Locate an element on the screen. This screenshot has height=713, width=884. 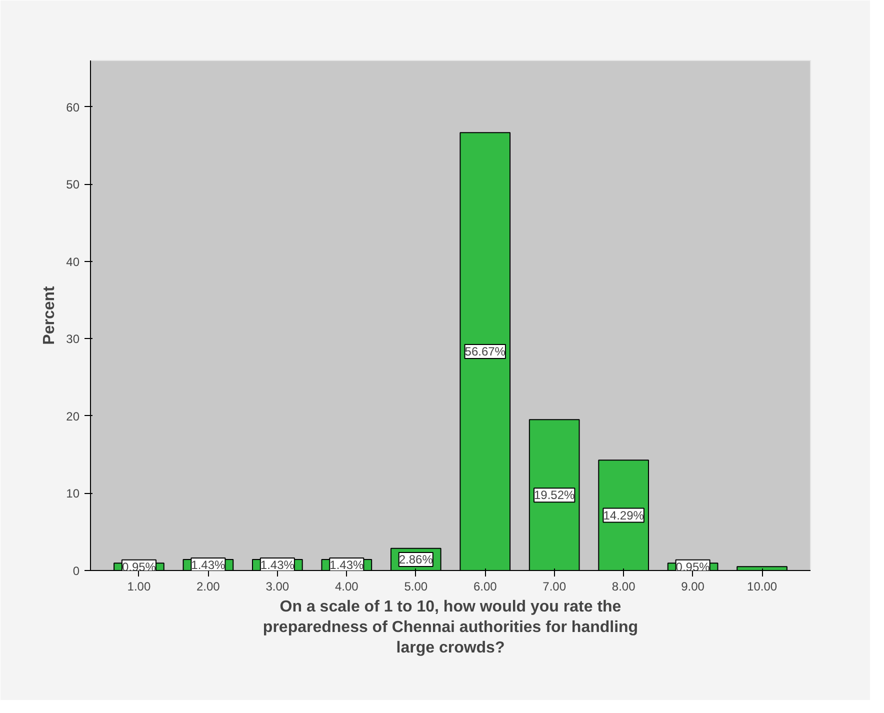
data-label: 2.86% is located at coordinates (416, 559).